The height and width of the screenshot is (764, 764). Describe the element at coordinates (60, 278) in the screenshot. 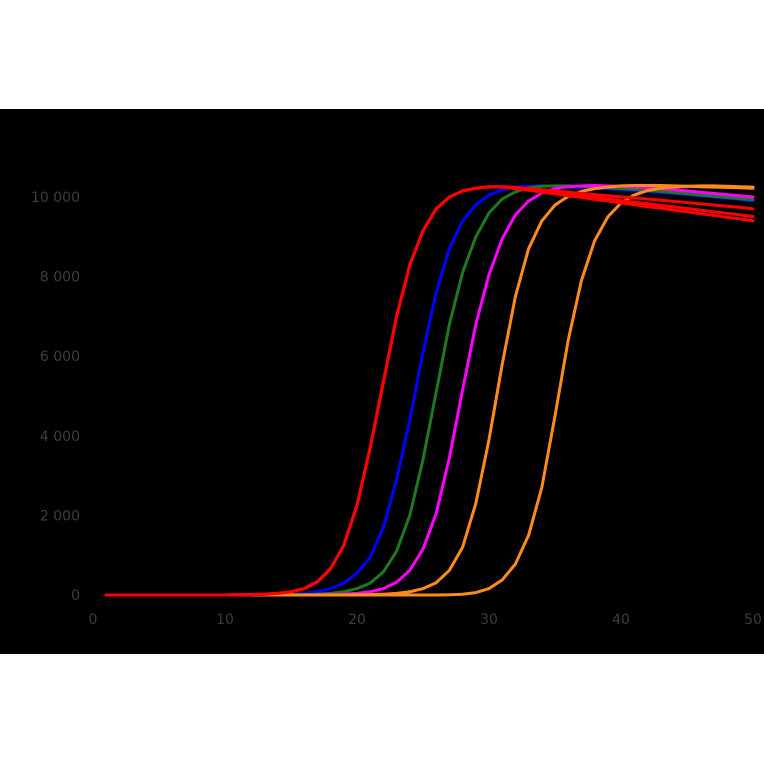

I see `y-tick-label: 8 000` at that location.